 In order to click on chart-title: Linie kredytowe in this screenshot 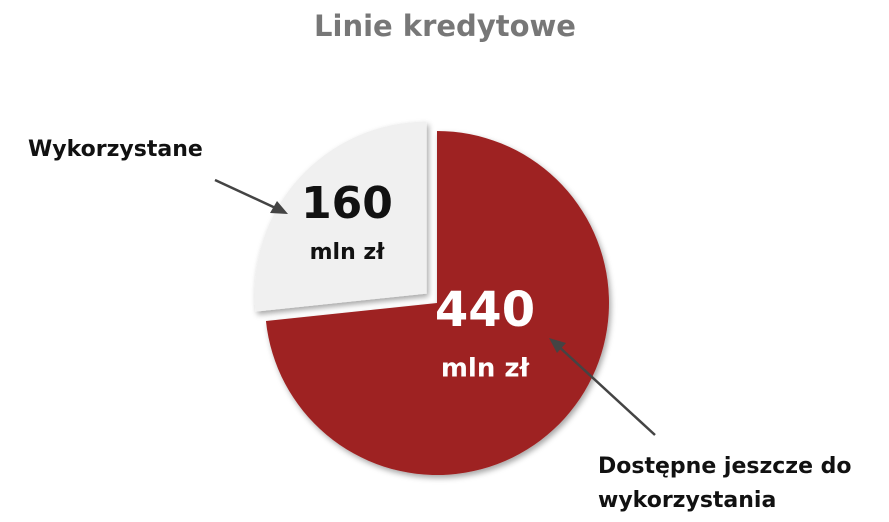, I will do `click(445, 26)`.